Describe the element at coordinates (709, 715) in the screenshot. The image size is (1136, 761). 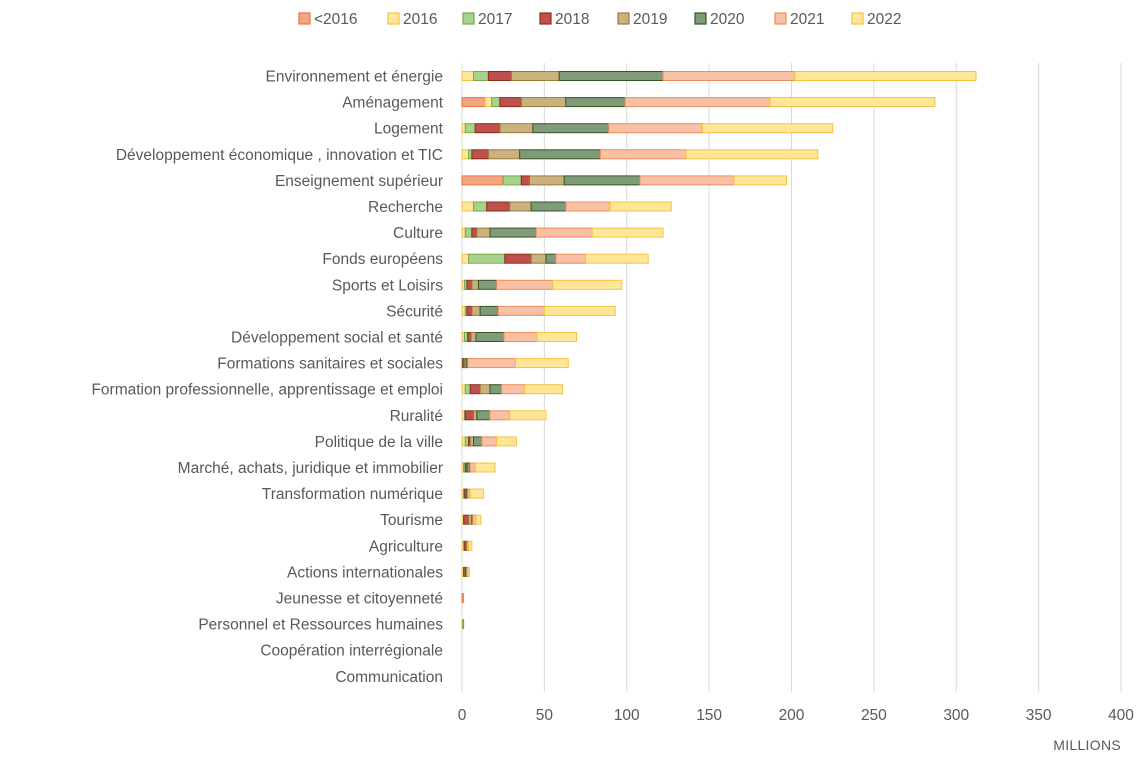
I see `x-tick-label: 150` at that location.